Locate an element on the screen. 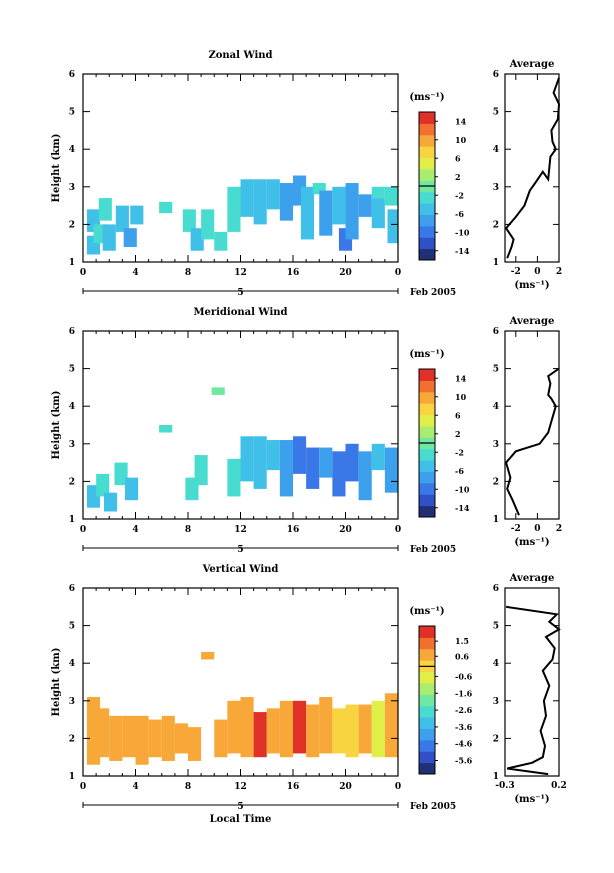 This screenshot has width=614, height=873. y-tick-label: 2 is located at coordinates (72, 739).